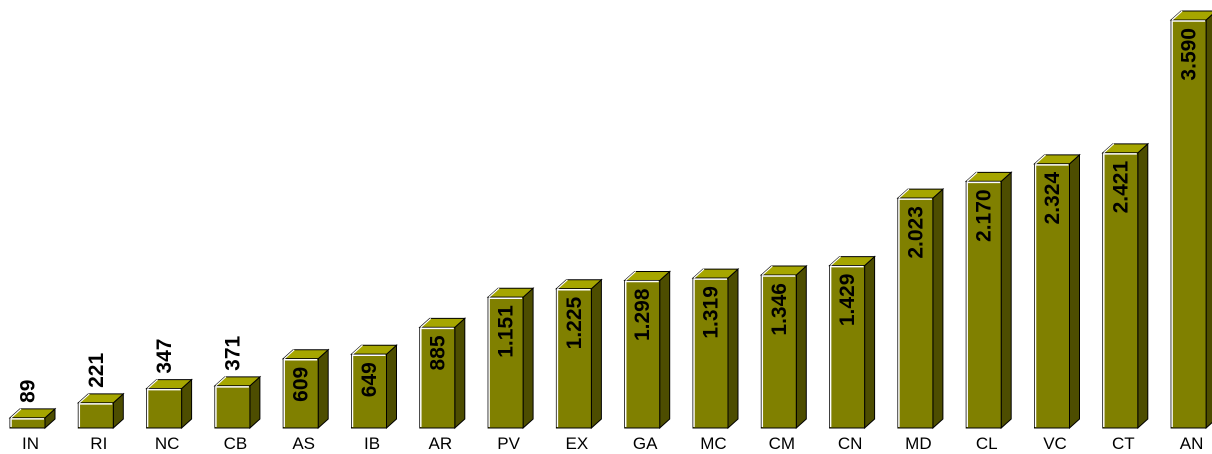  What do you see at coordinates (1192, 443) in the screenshot?
I see `category-label: AN` at bounding box center [1192, 443].